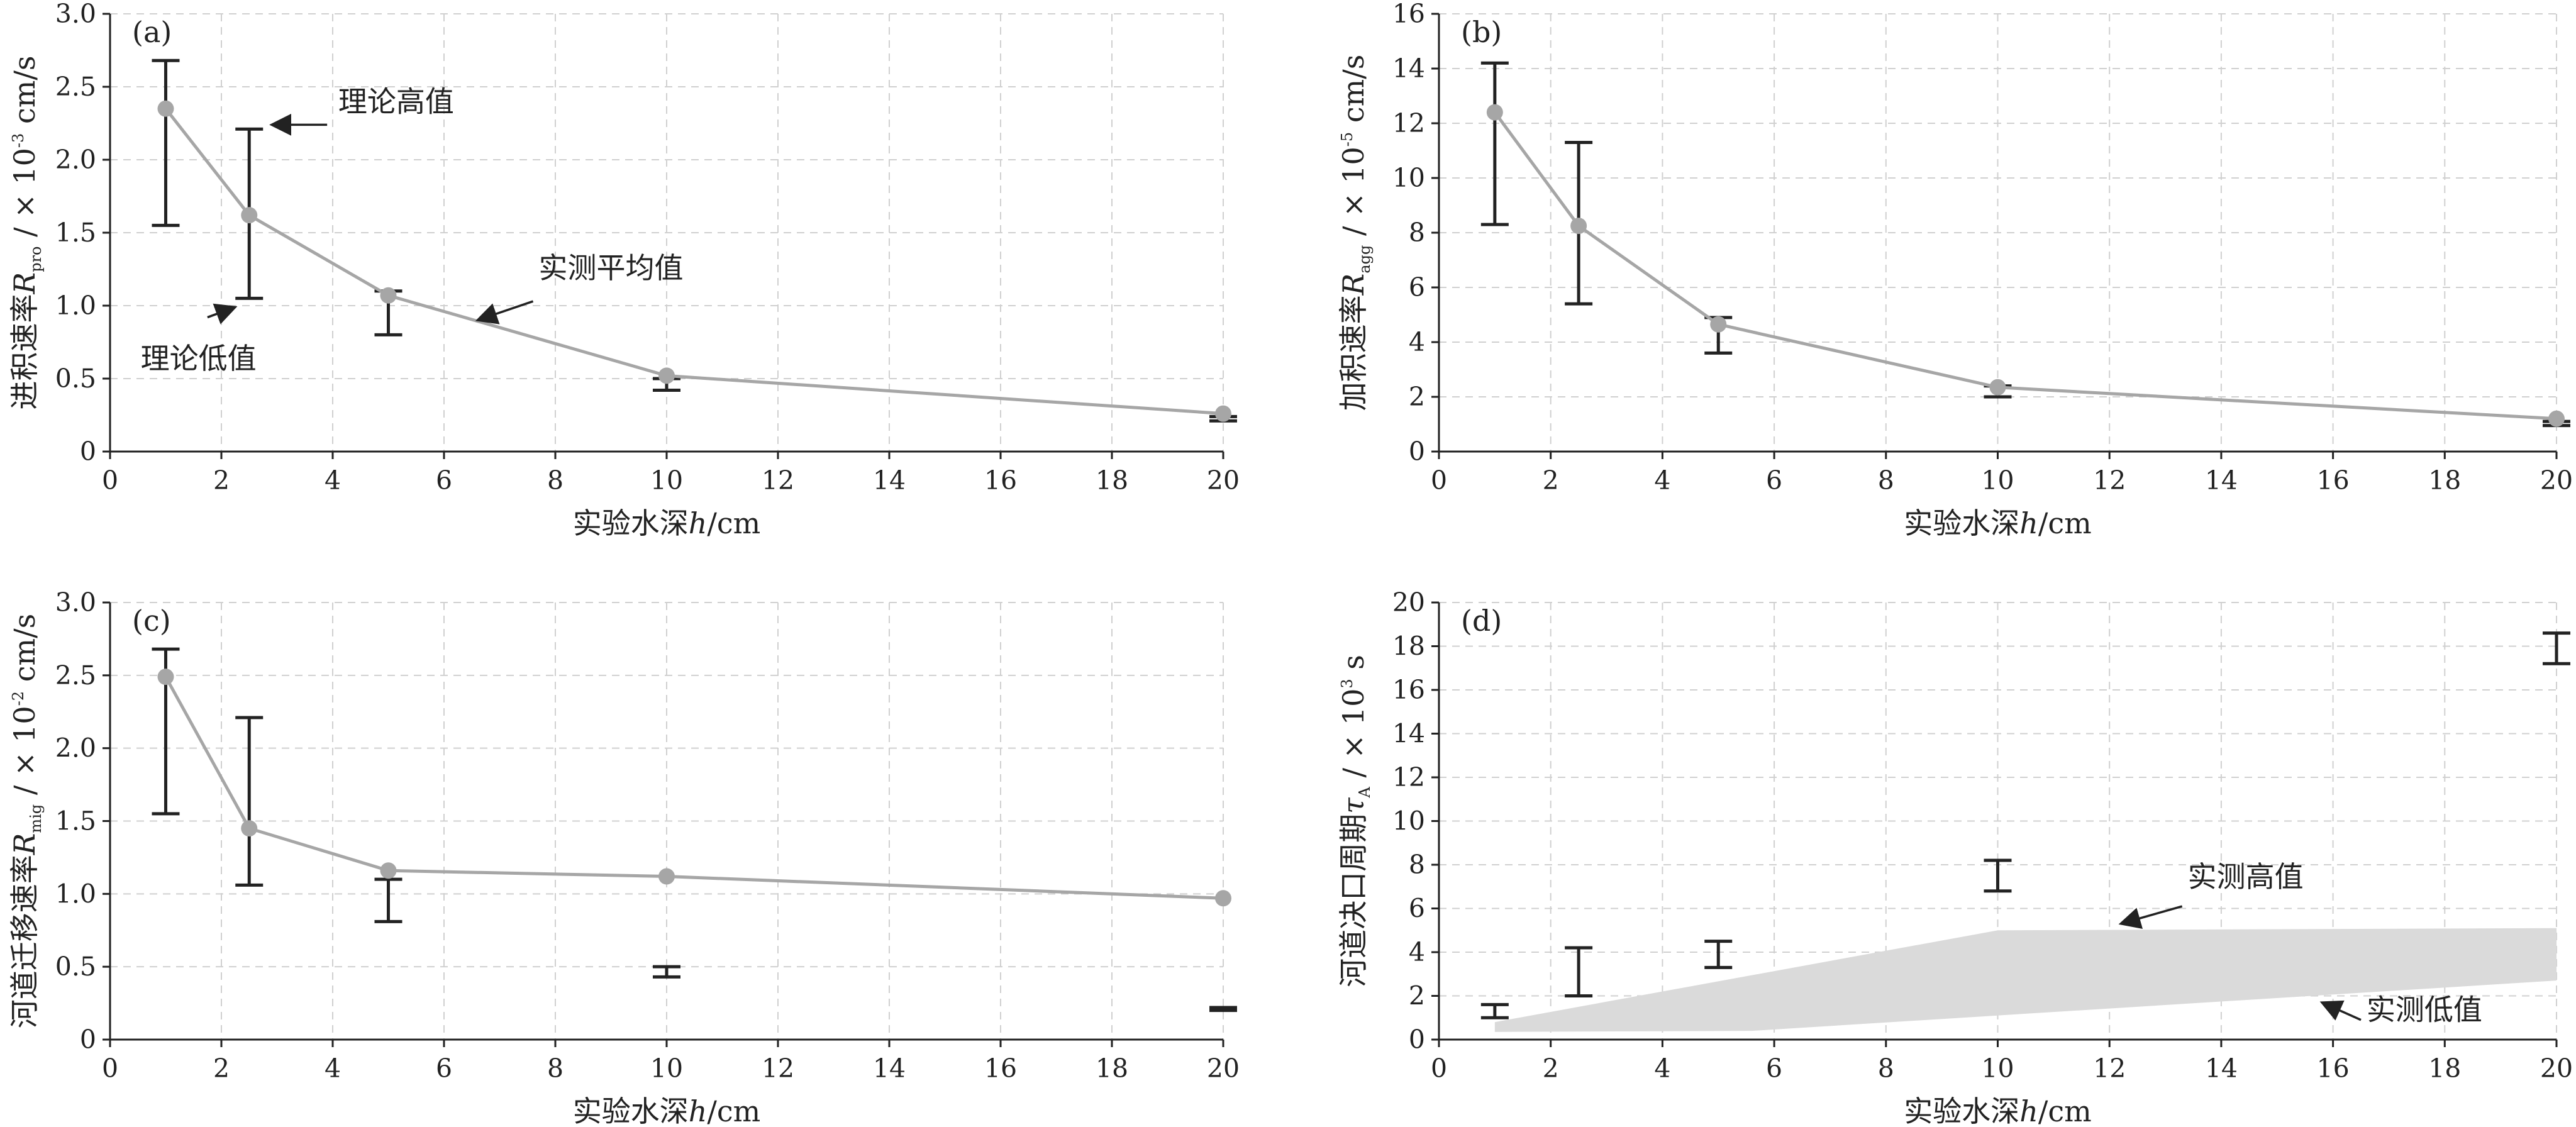  What do you see at coordinates (396, 101) in the screenshot?
I see `annotation-text: 理论高值` at bounding box center [396, 101].